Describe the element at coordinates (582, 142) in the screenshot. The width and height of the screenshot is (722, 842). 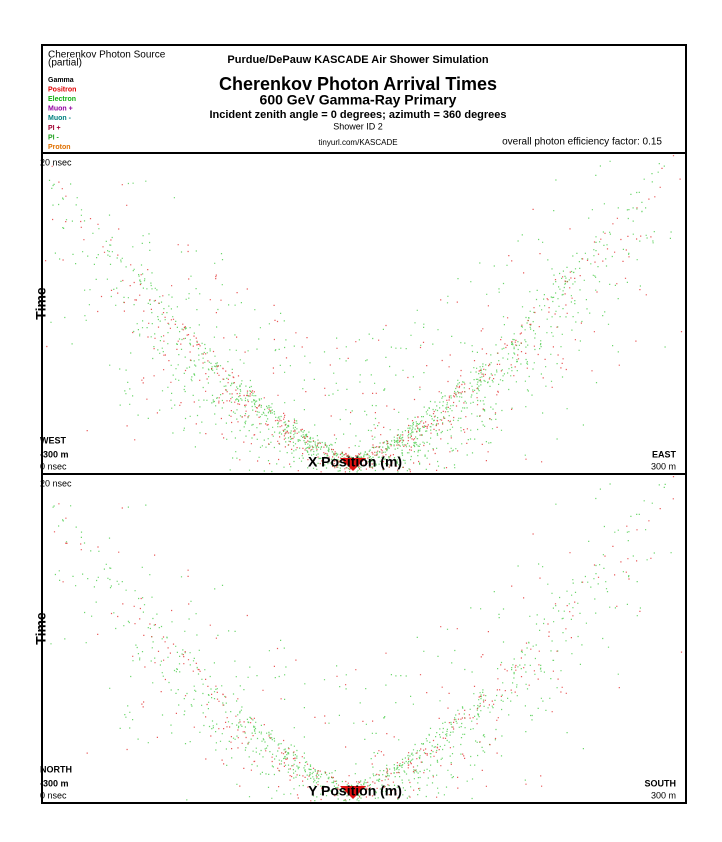
I see `efficiency: overall photon efficiency factor: 0.15` at that location.